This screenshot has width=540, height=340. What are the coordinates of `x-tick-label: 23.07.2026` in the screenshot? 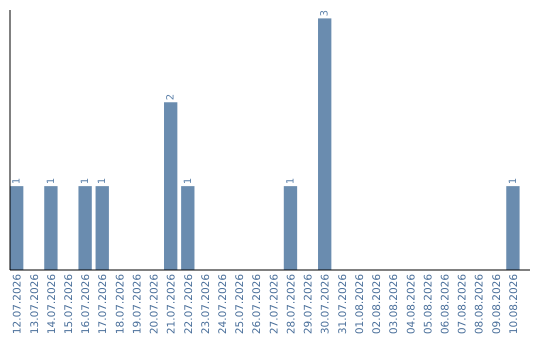 It's located at (206, 304).